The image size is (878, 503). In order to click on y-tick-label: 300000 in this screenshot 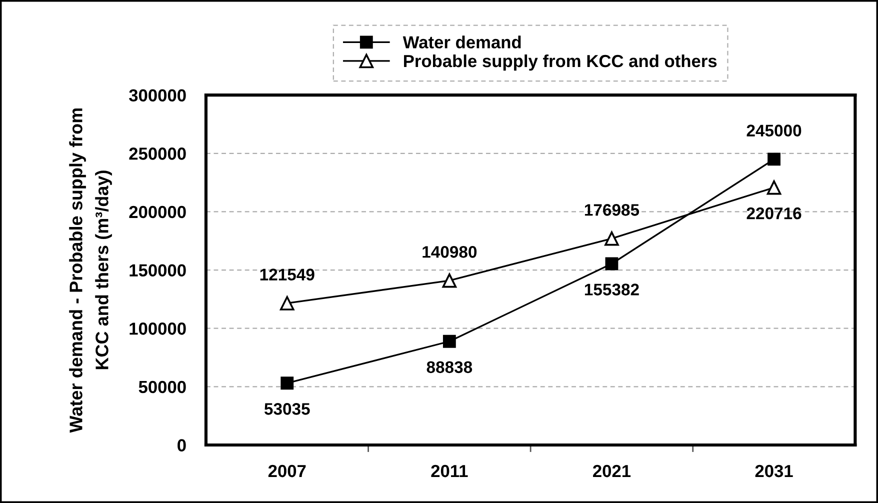, I will do `click(157, 95)`.